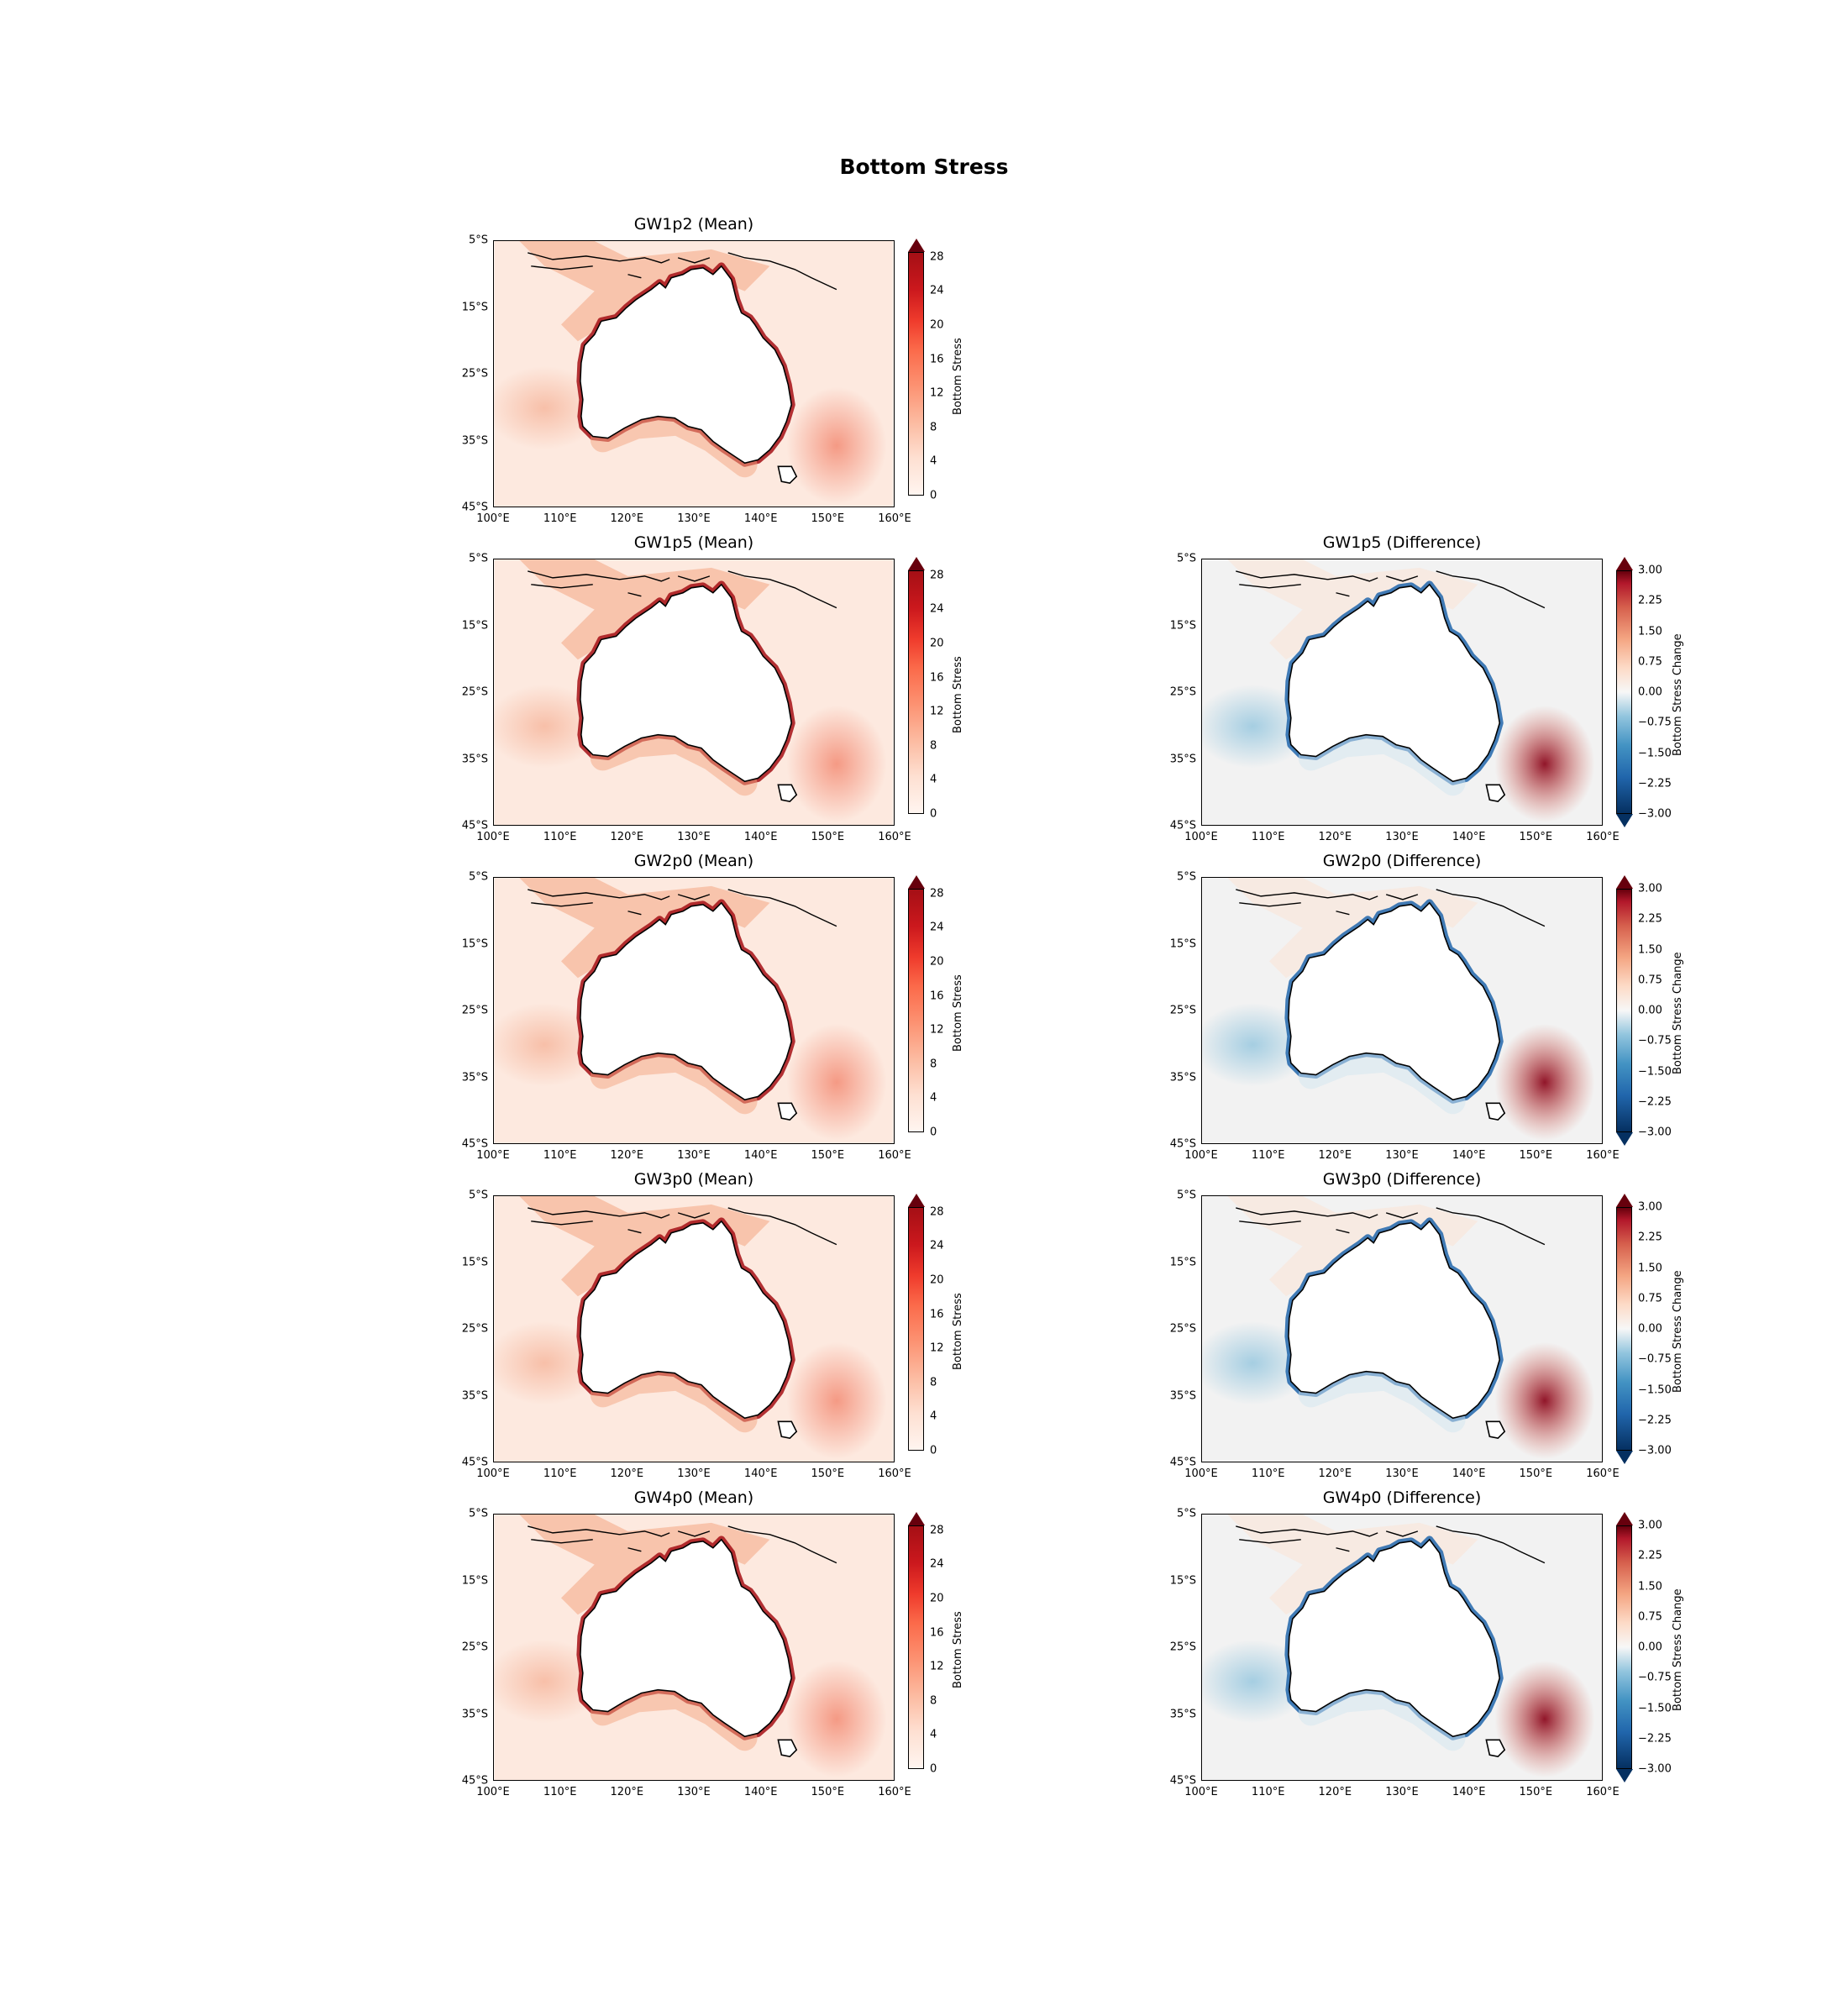  What do you see at coordinates (760, 1792) in the screenshot?
I see `lon-tick-label: 140°E` at bounding box center [760, 1792].